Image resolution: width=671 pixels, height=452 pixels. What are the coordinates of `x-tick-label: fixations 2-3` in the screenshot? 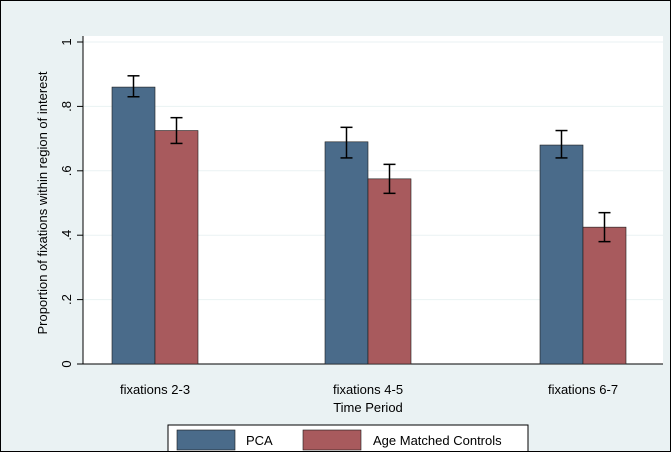 It's located at (155, 389).